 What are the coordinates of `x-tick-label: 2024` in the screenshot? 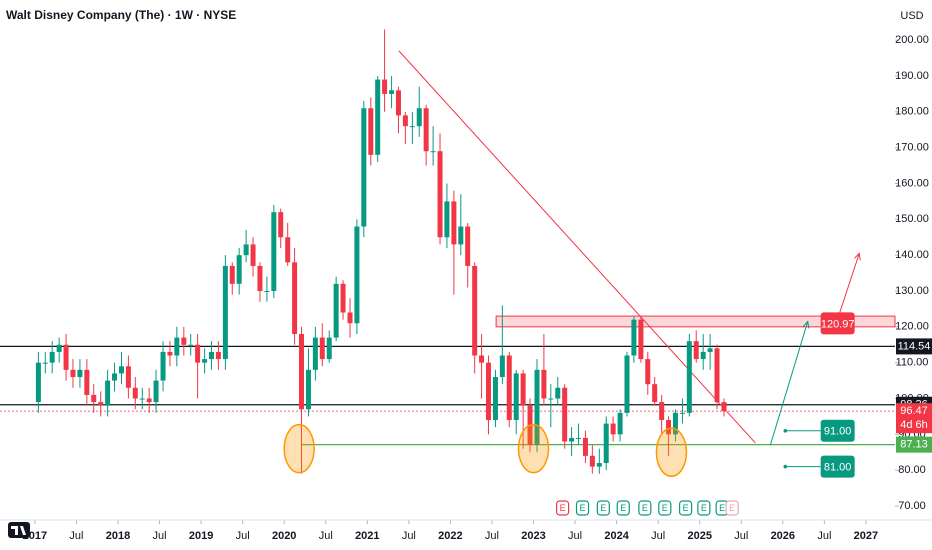 It's located at (616, 536).